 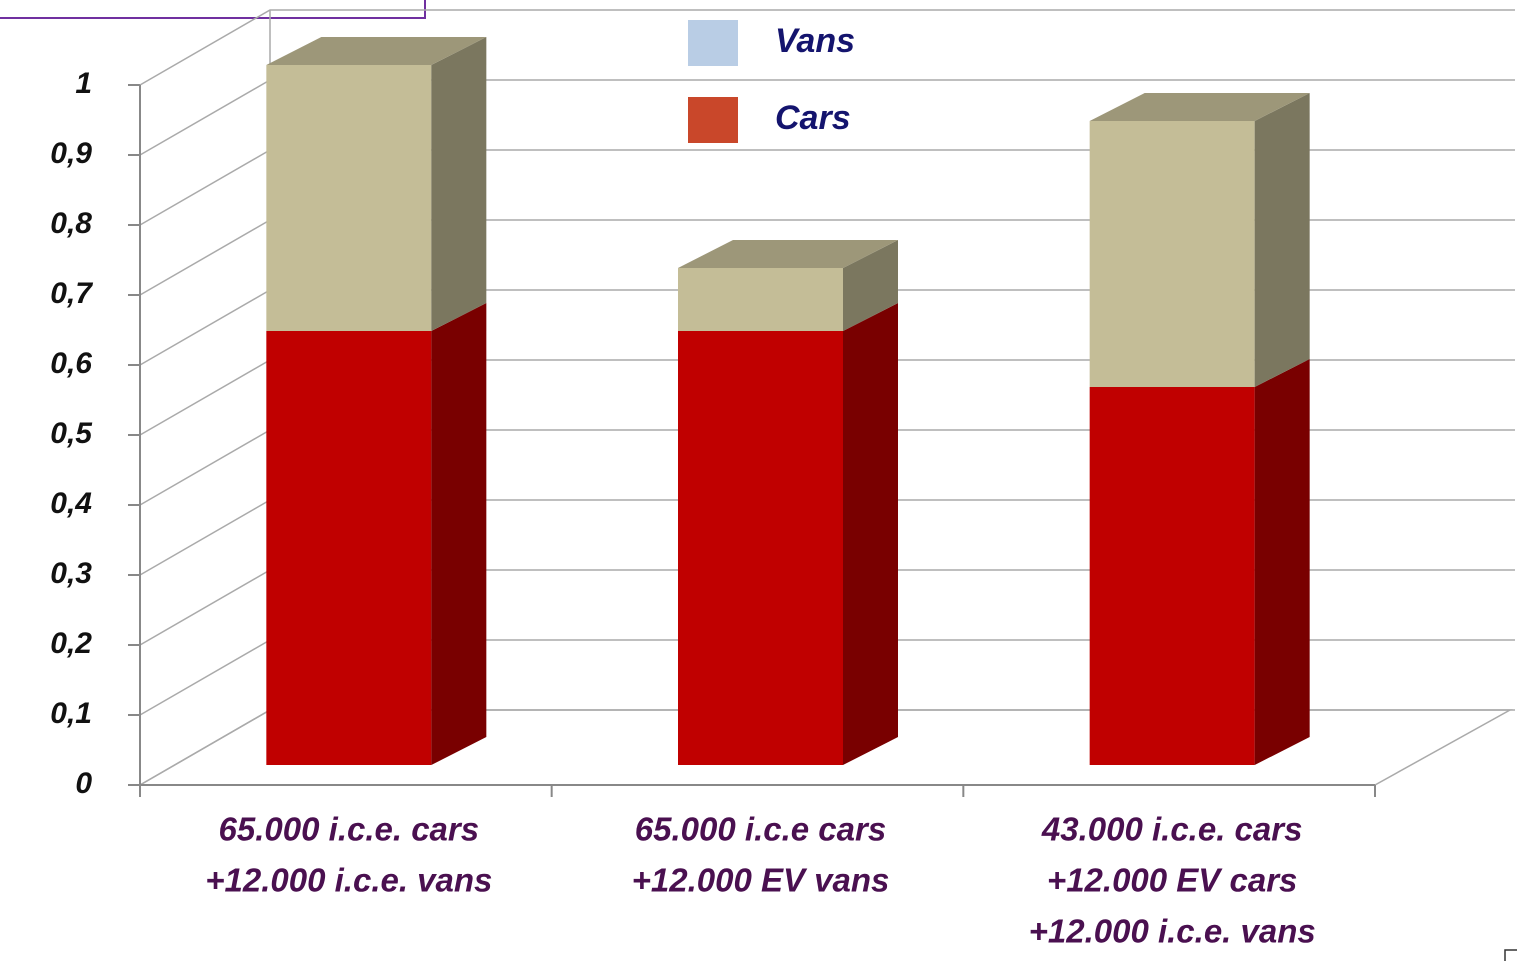 What do you see at coordinates (1172, 880) in the screenshot?
I see `x-tick-label: +12.000 EV cars` at bounding box center [1172, 880].